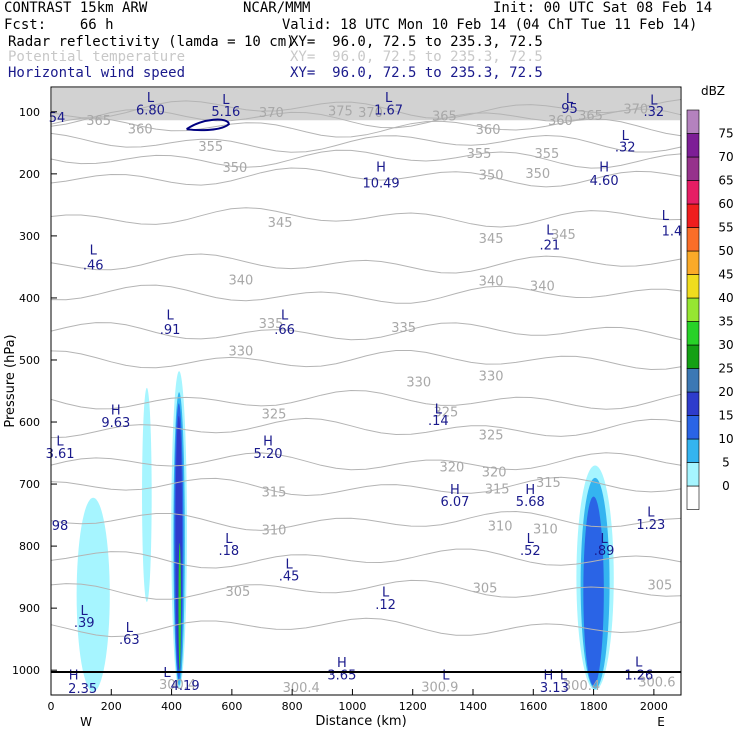 This screenshot has width=740, height=740. Describe the element at coordinates (530, 551) in the screenshot. I see `wind-extremum-label: .52` at that location.